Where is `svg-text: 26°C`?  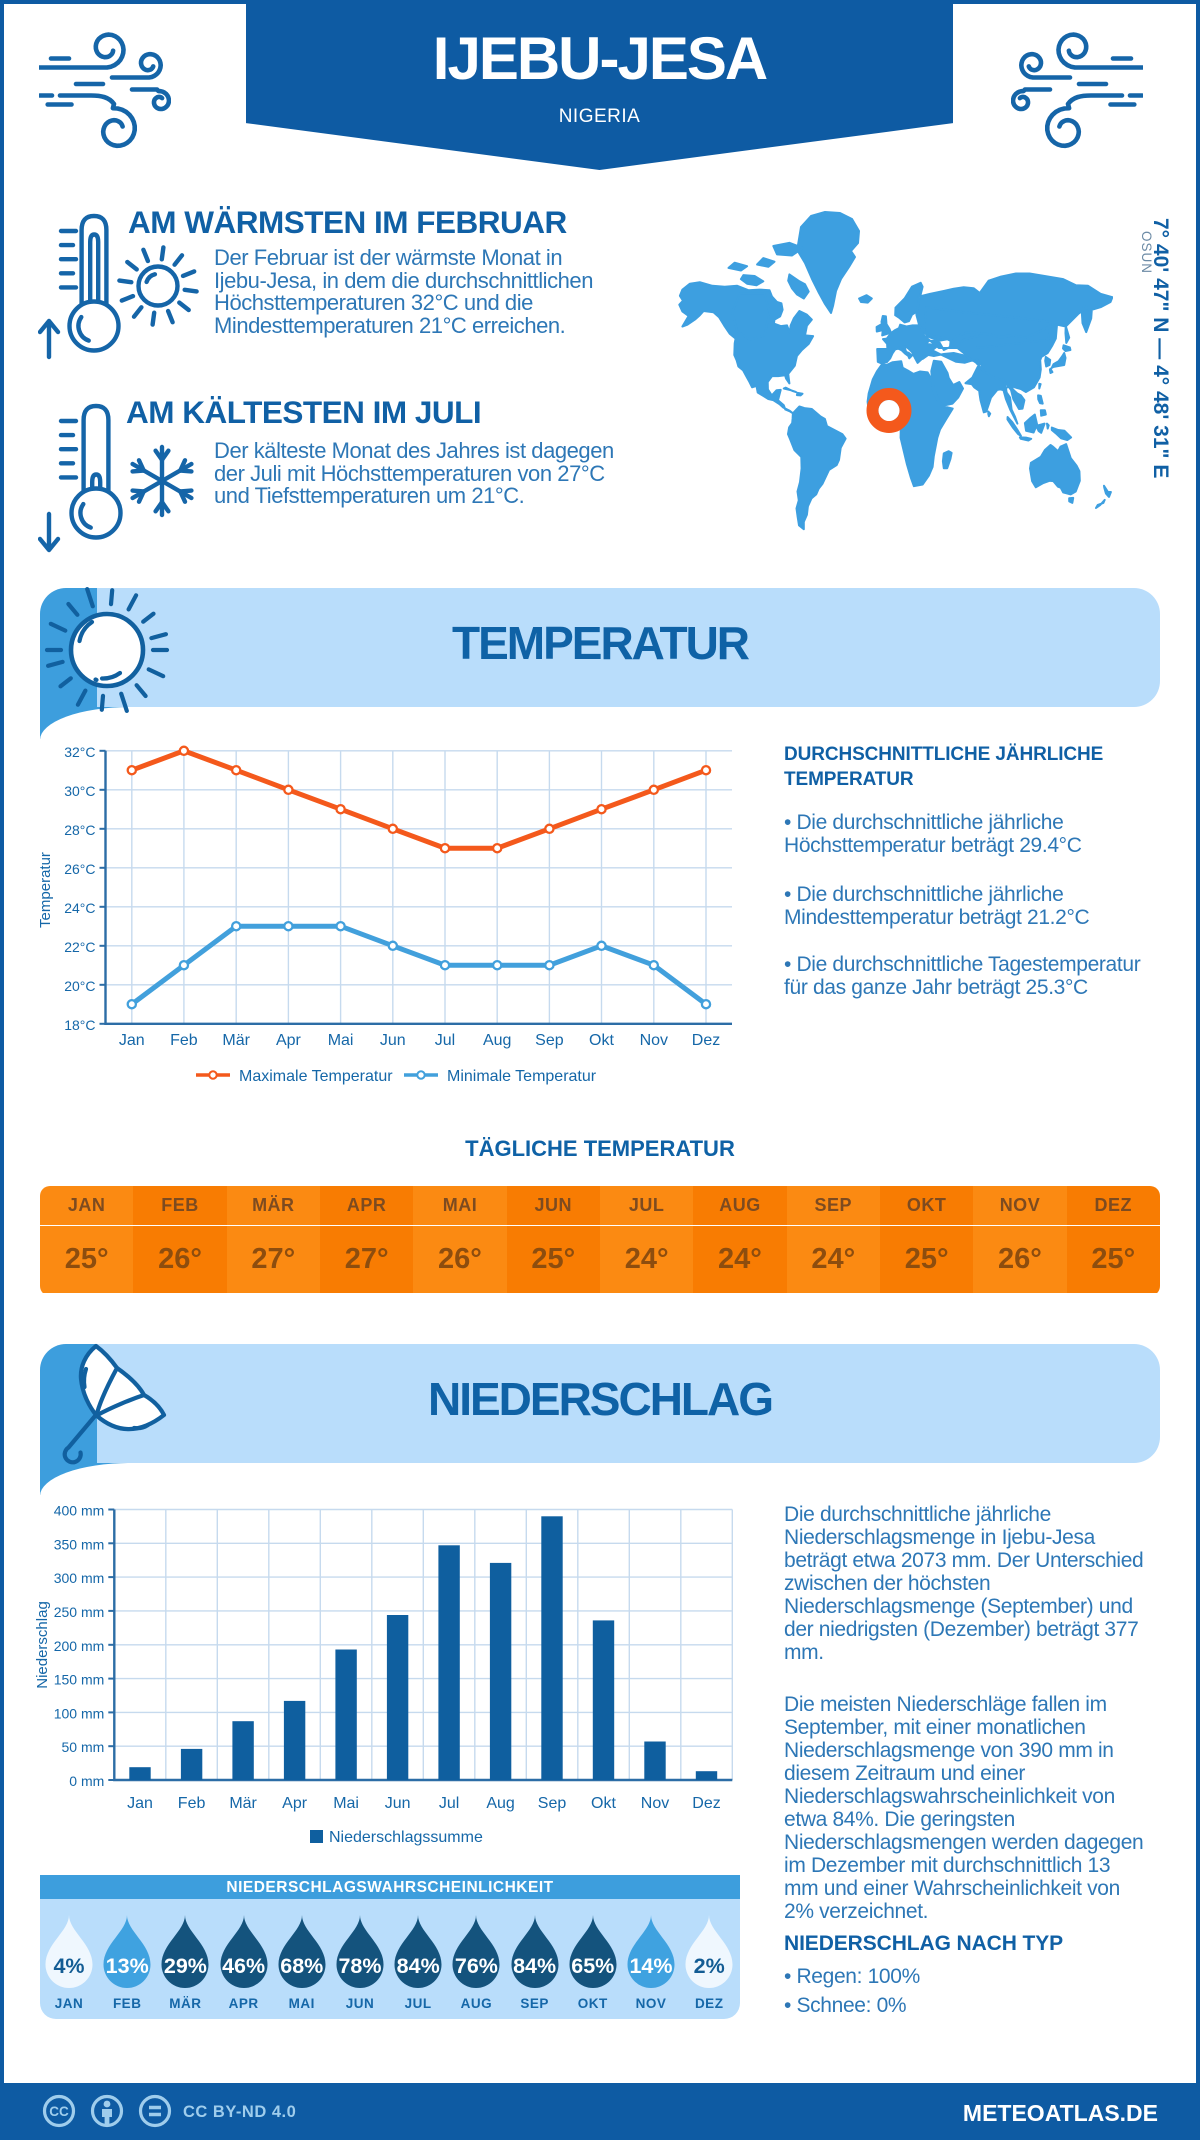
svg-text: 26°C is located at coordinates (79, 869).